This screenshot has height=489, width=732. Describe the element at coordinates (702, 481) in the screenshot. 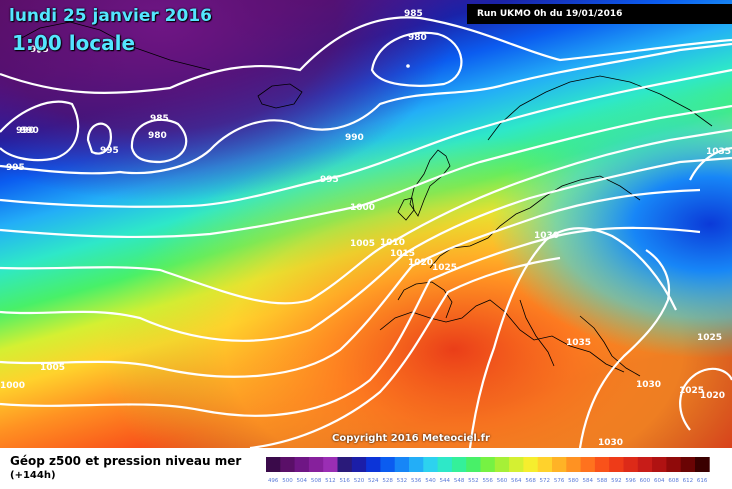

I see `legend-value: 616` at that location.